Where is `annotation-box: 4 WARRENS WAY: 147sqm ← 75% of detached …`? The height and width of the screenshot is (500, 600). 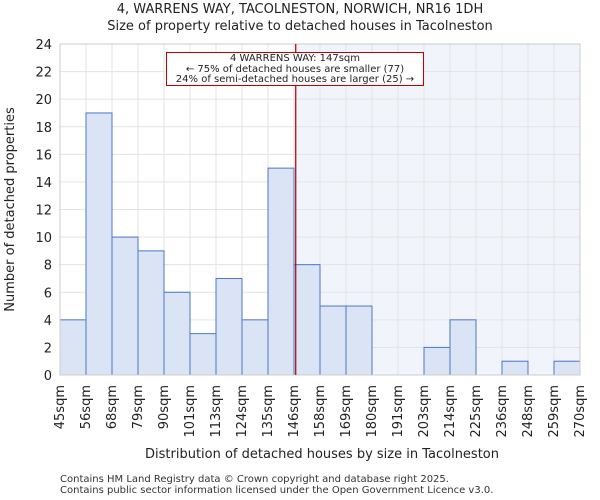 annotation-box: 4 WARRENS WAY: 147sqm ← 75% of detached … is located at coordinates (295, 69).